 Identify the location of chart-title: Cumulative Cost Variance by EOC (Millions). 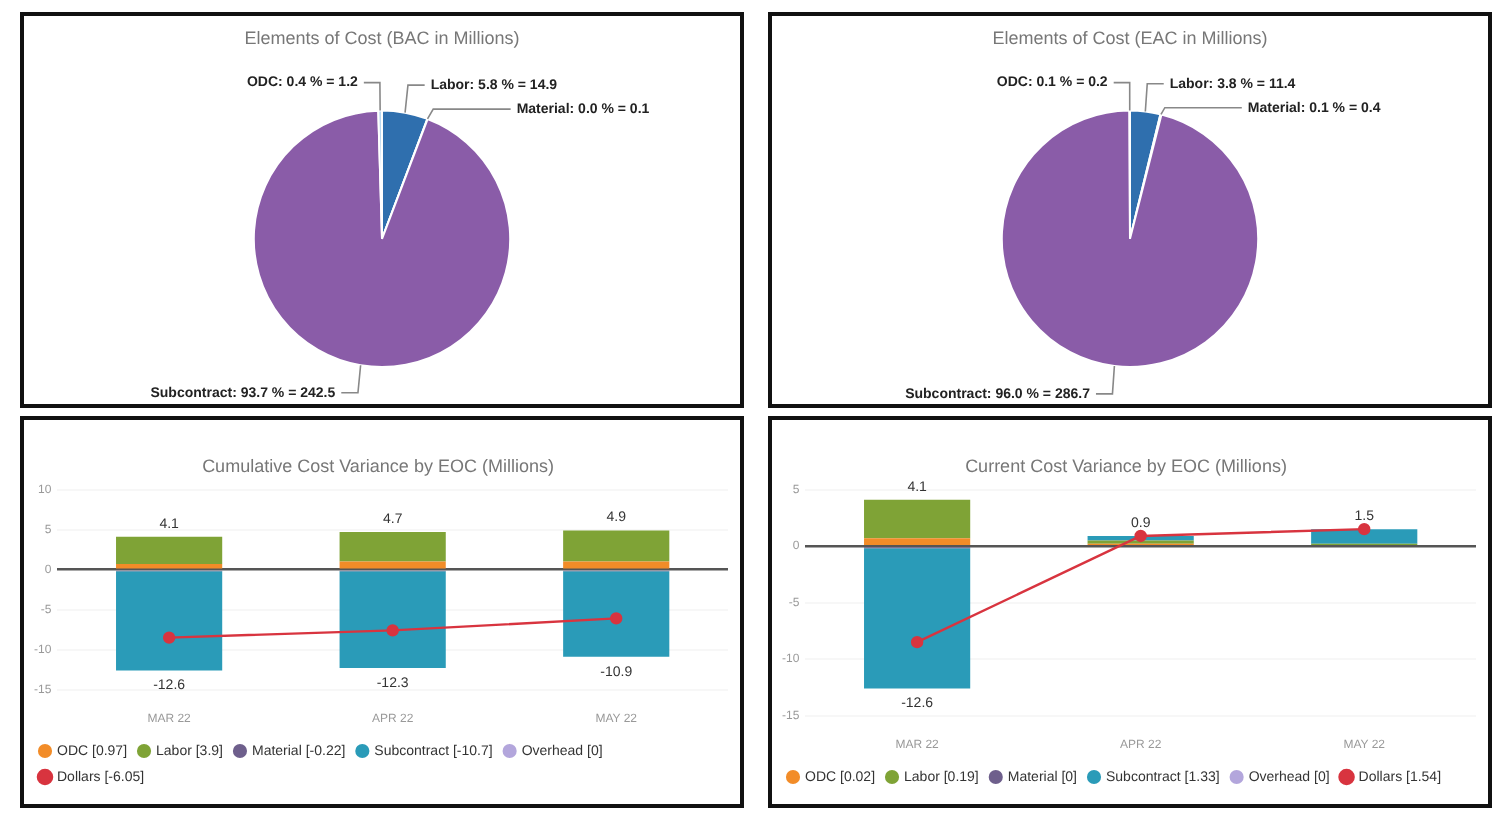
(378, 465).